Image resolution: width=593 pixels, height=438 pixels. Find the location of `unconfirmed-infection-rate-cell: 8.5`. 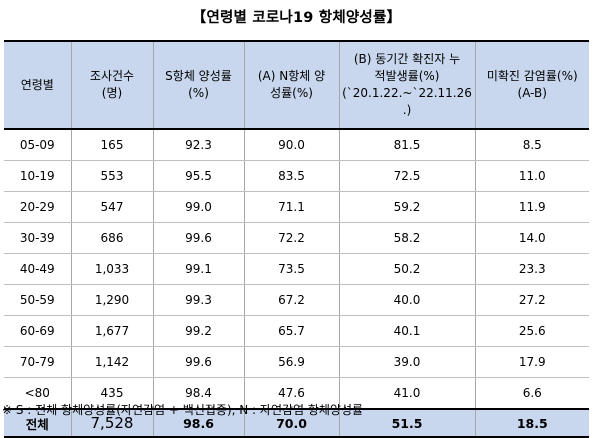

unconfirmed-infection-rate-cell: 8.5 is located at coordinates (531, 144).